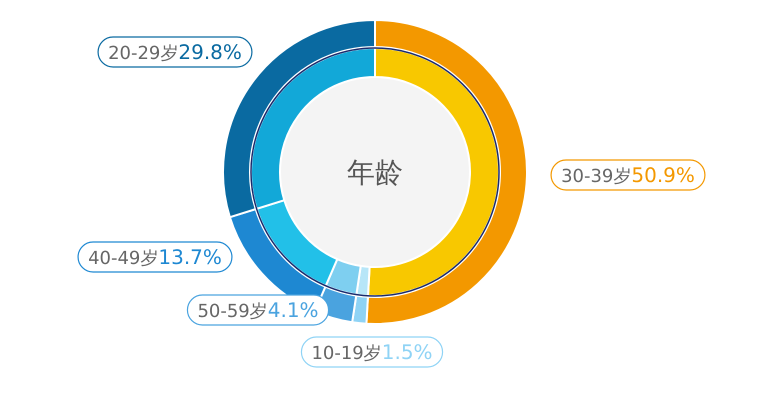 This screenshot has height=396, width=780. Describe the element at coordinates (143, 53) in the screenshot. I see `slice-label: 20-29岁` at that location.